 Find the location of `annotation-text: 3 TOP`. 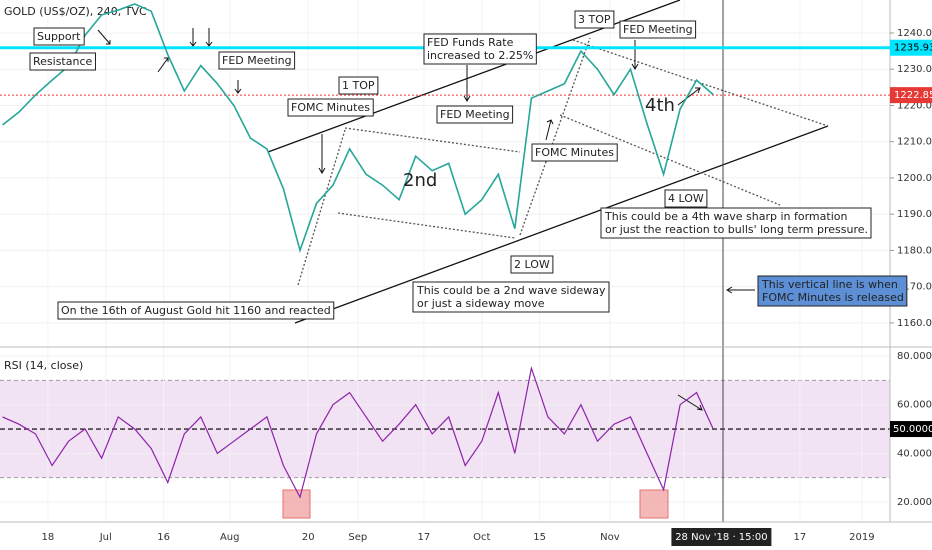

annotation-text: 3 TOP is located at coordinates (594, 19).